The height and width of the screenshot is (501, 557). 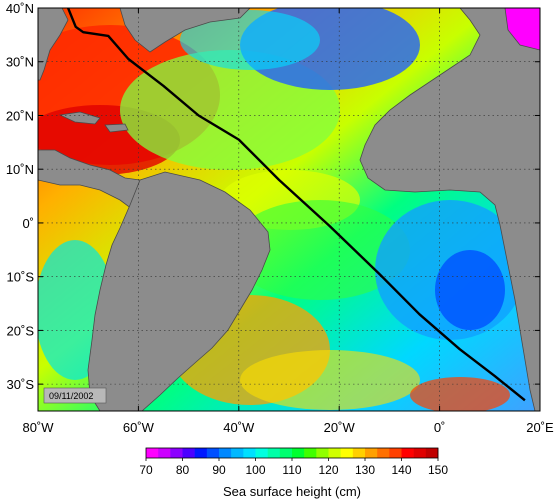 What do you see at coordinates (292, 491) in the screenshot?
I see `colorbar-title: Sea surface height (cm)` at bounding box center [292, 491].